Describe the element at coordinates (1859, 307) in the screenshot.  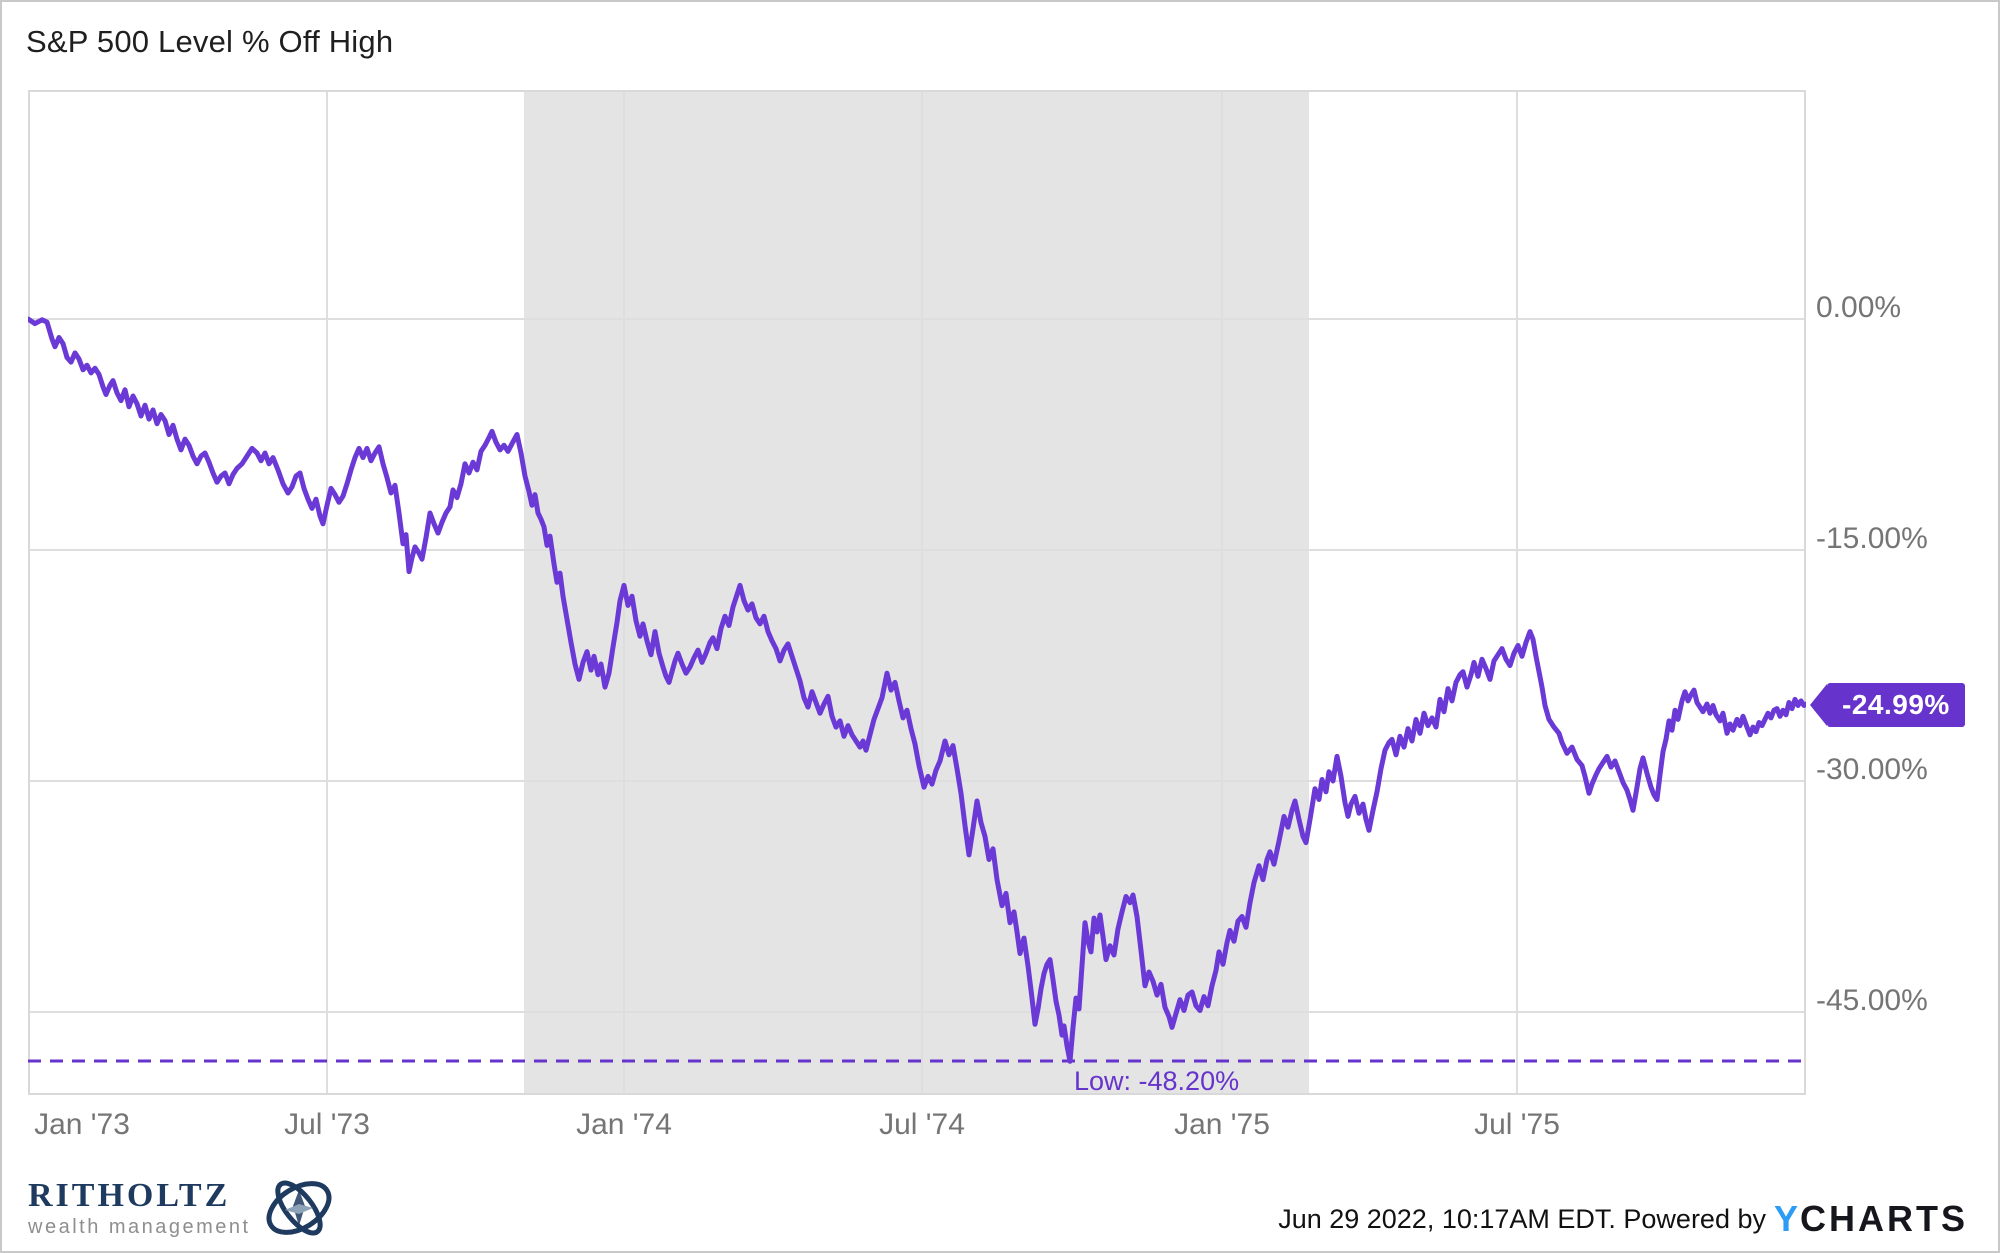
I see `y-axis-label: 0.00%` at that location.